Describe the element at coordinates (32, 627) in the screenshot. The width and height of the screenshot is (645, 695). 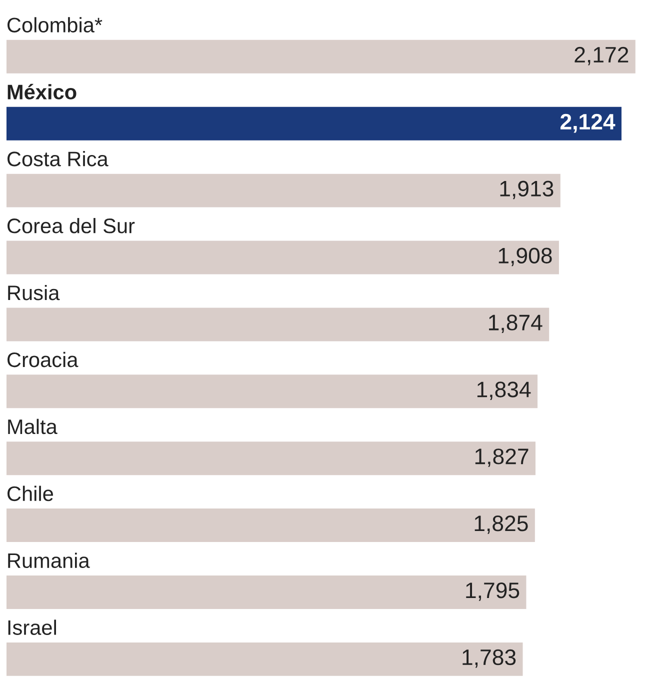
I see `y-tick-label: Israel` at that location.